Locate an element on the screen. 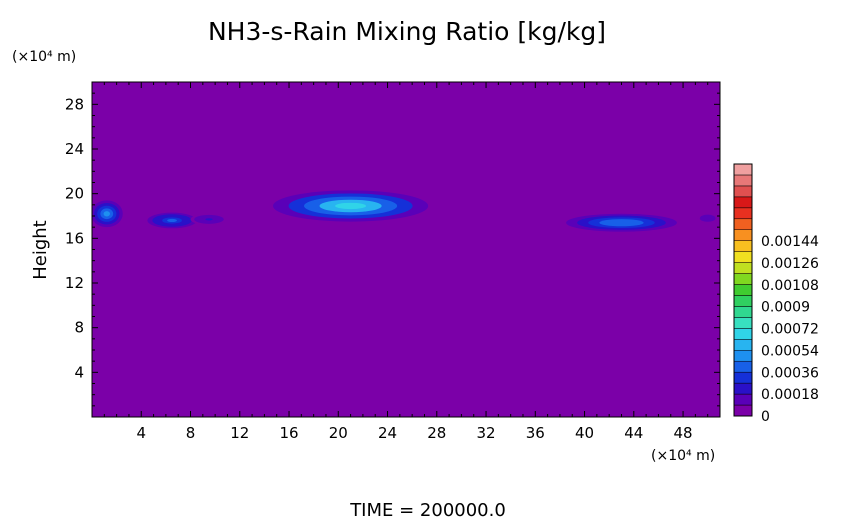  x-tick-label: 12 is located at coordinates (239, 433).